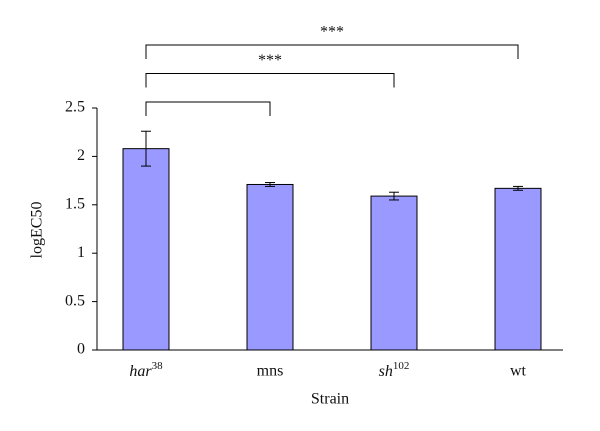 The width and height of the screenshot is (600, 431). Describe the element at coordinates (37, 230) in the screenshot. I see `y-axis-label: logEC50` at that location.